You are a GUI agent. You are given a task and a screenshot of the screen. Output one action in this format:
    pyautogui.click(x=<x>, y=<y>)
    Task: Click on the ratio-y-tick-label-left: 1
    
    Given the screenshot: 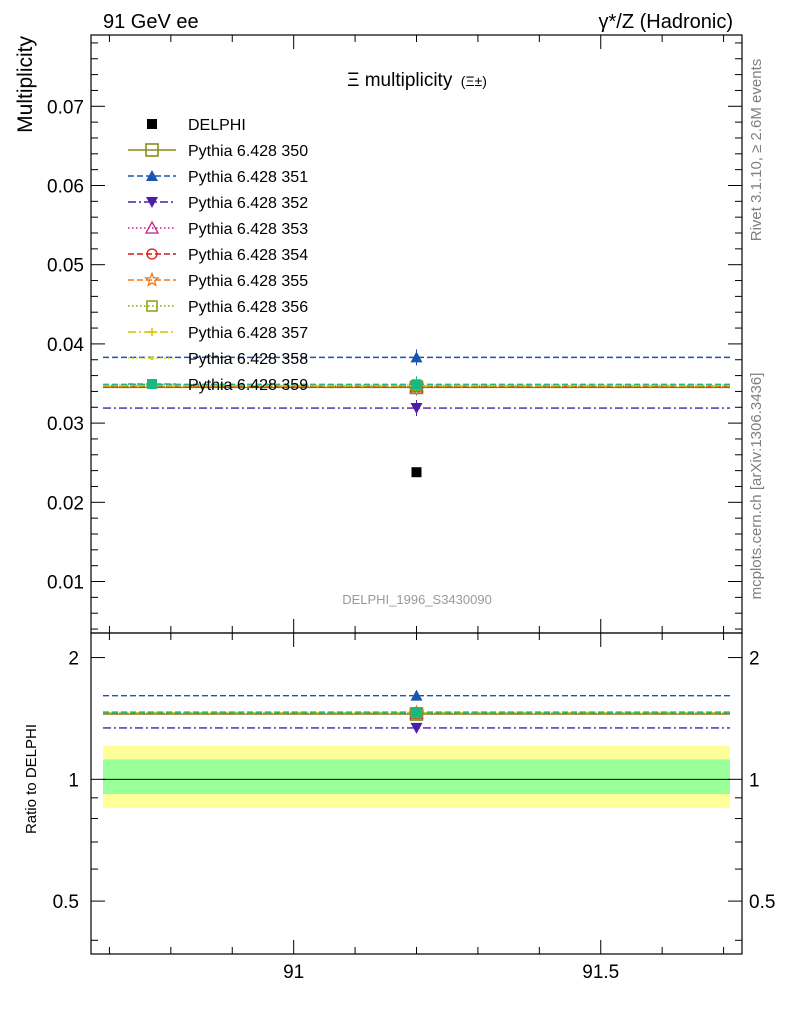 What is the action you would take?
    pyautogui.click(x=73, y=780)
    